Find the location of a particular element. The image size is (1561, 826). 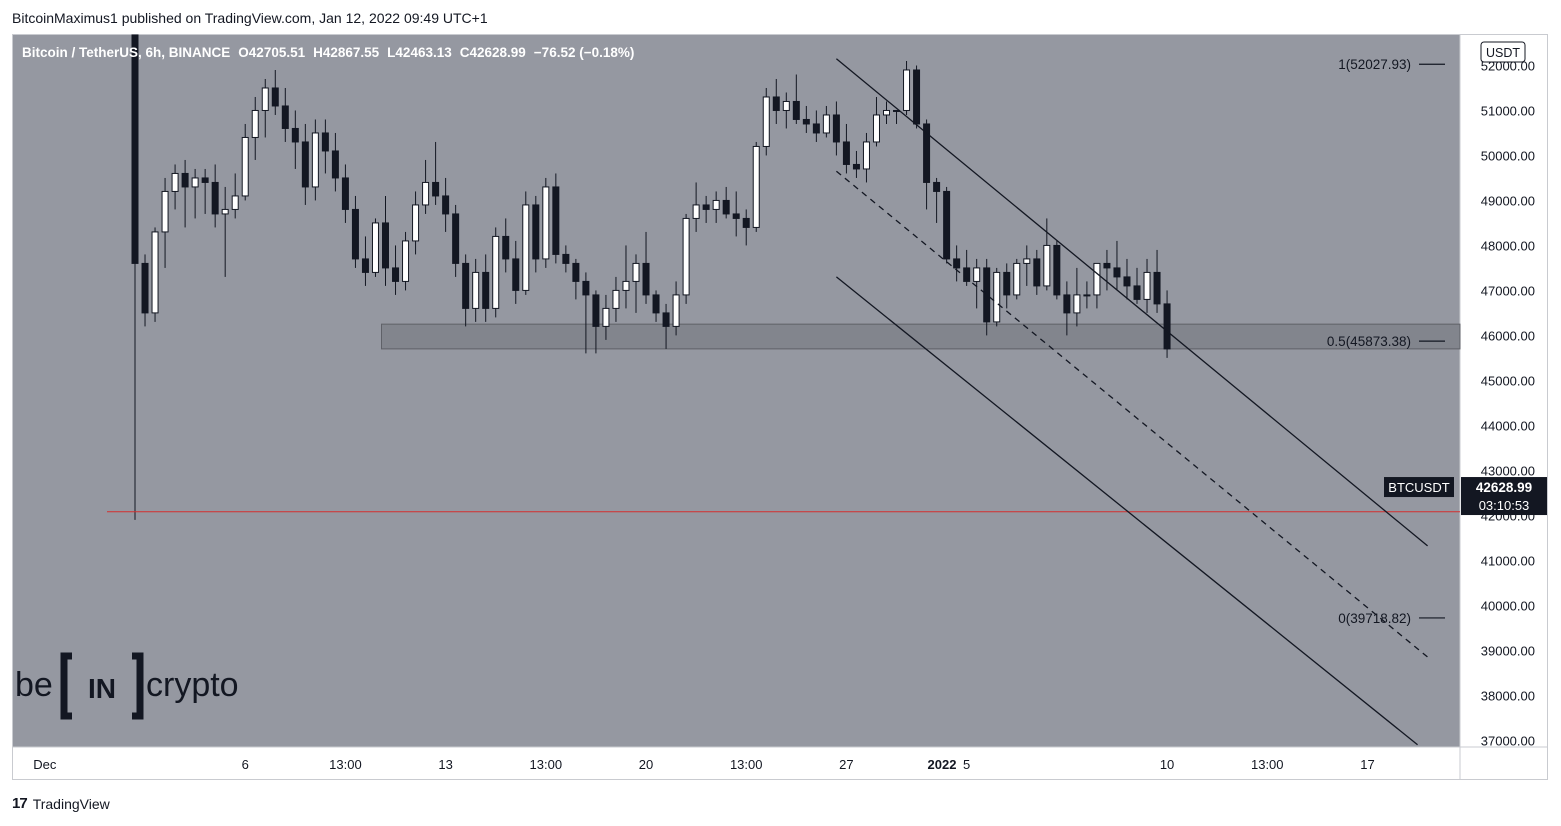

x-tick-label: 13:00 is located at coordinates (345, 764).